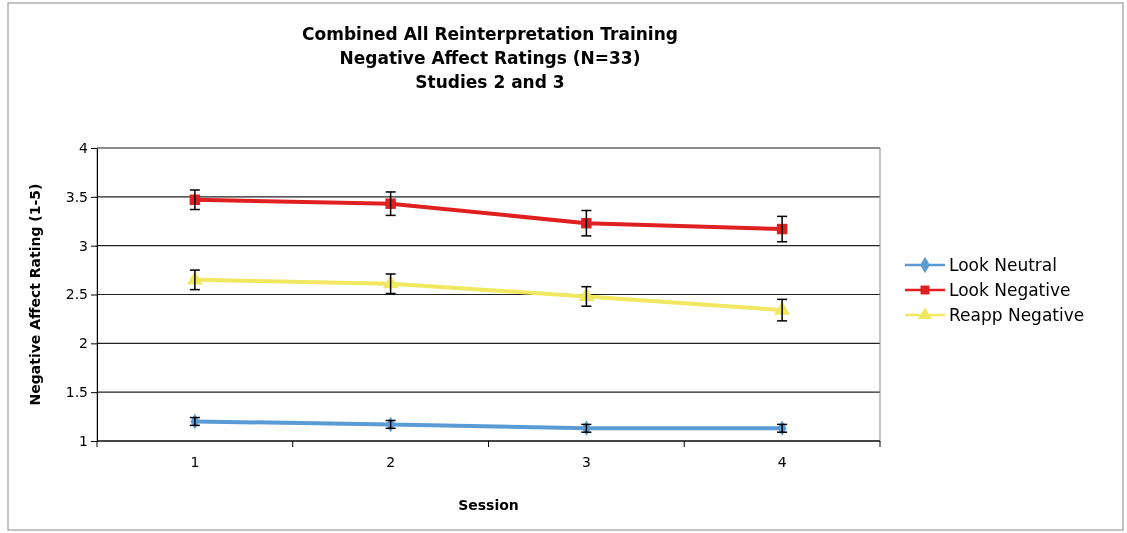 This screenshot has width=1127, height=533. Describe the element at coordinates (488, 505) in the screenshot. I see `x-axis-title: Session` at that location.